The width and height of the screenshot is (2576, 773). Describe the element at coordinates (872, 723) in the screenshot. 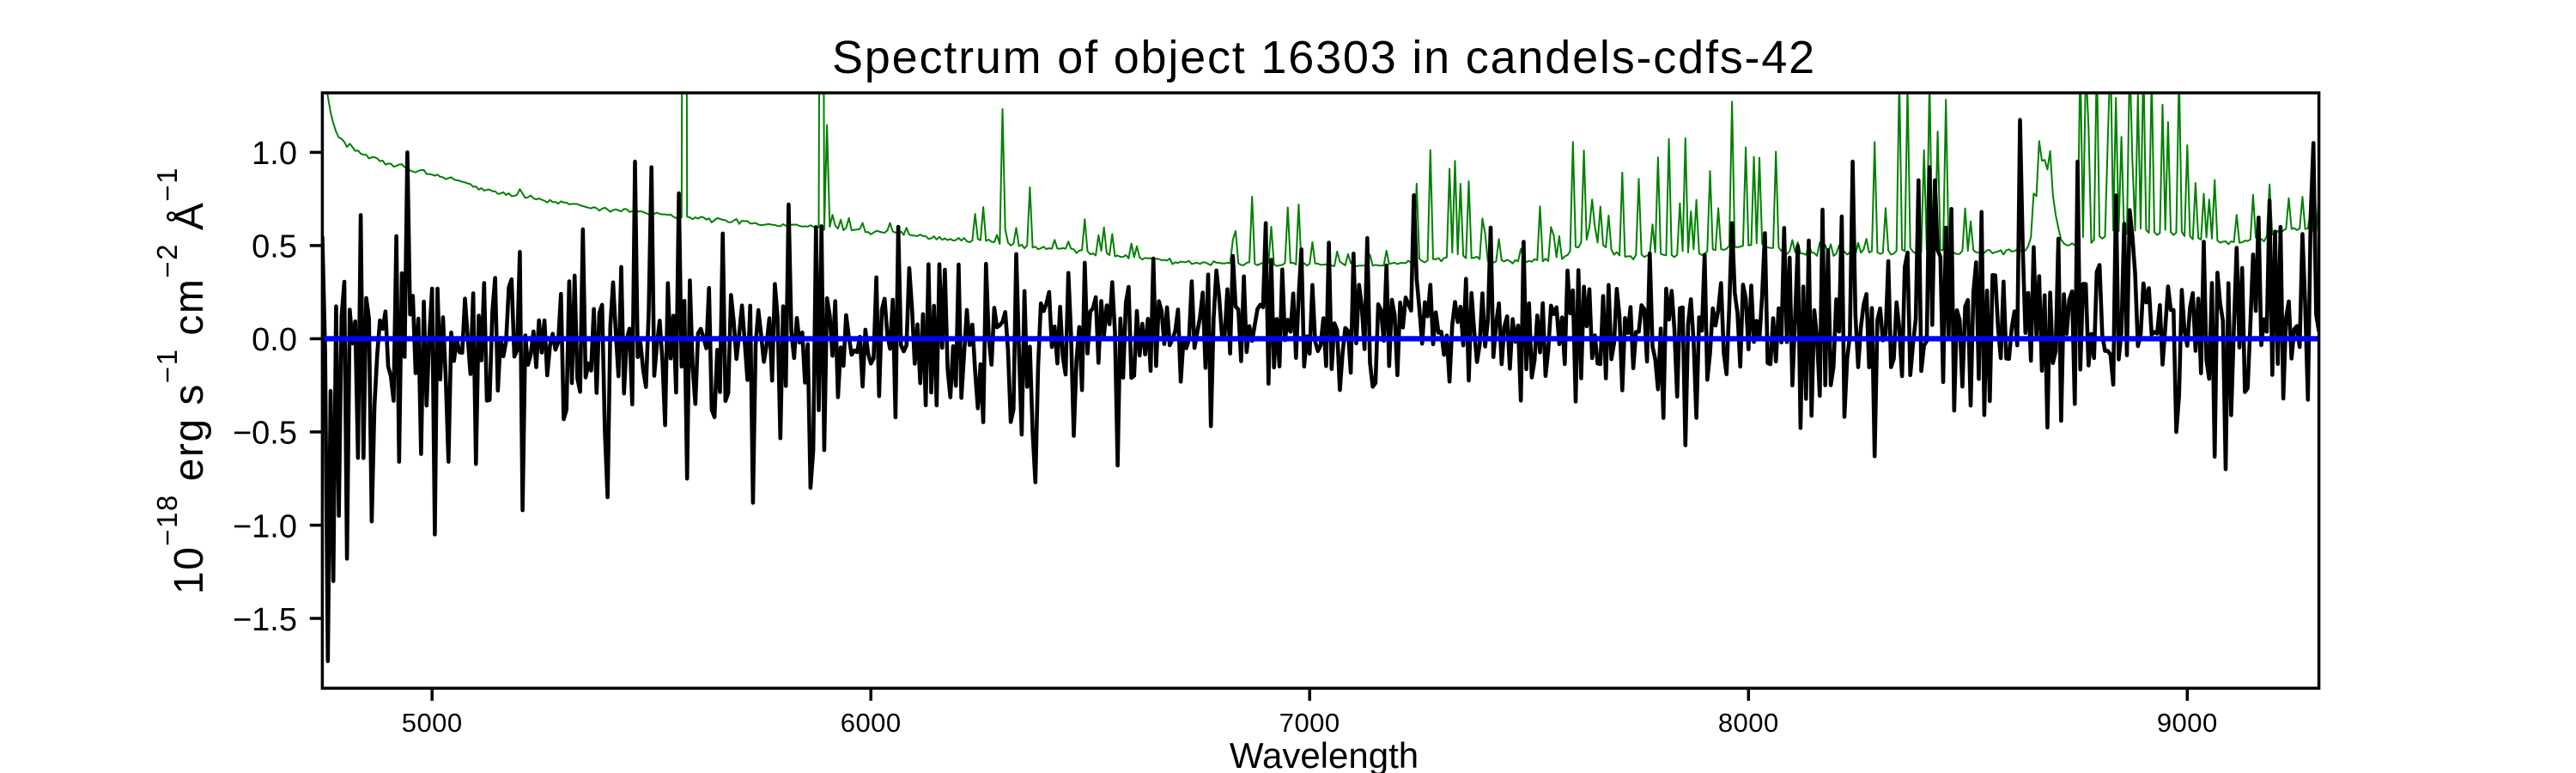

I see `svg-text: 6000` at that location.